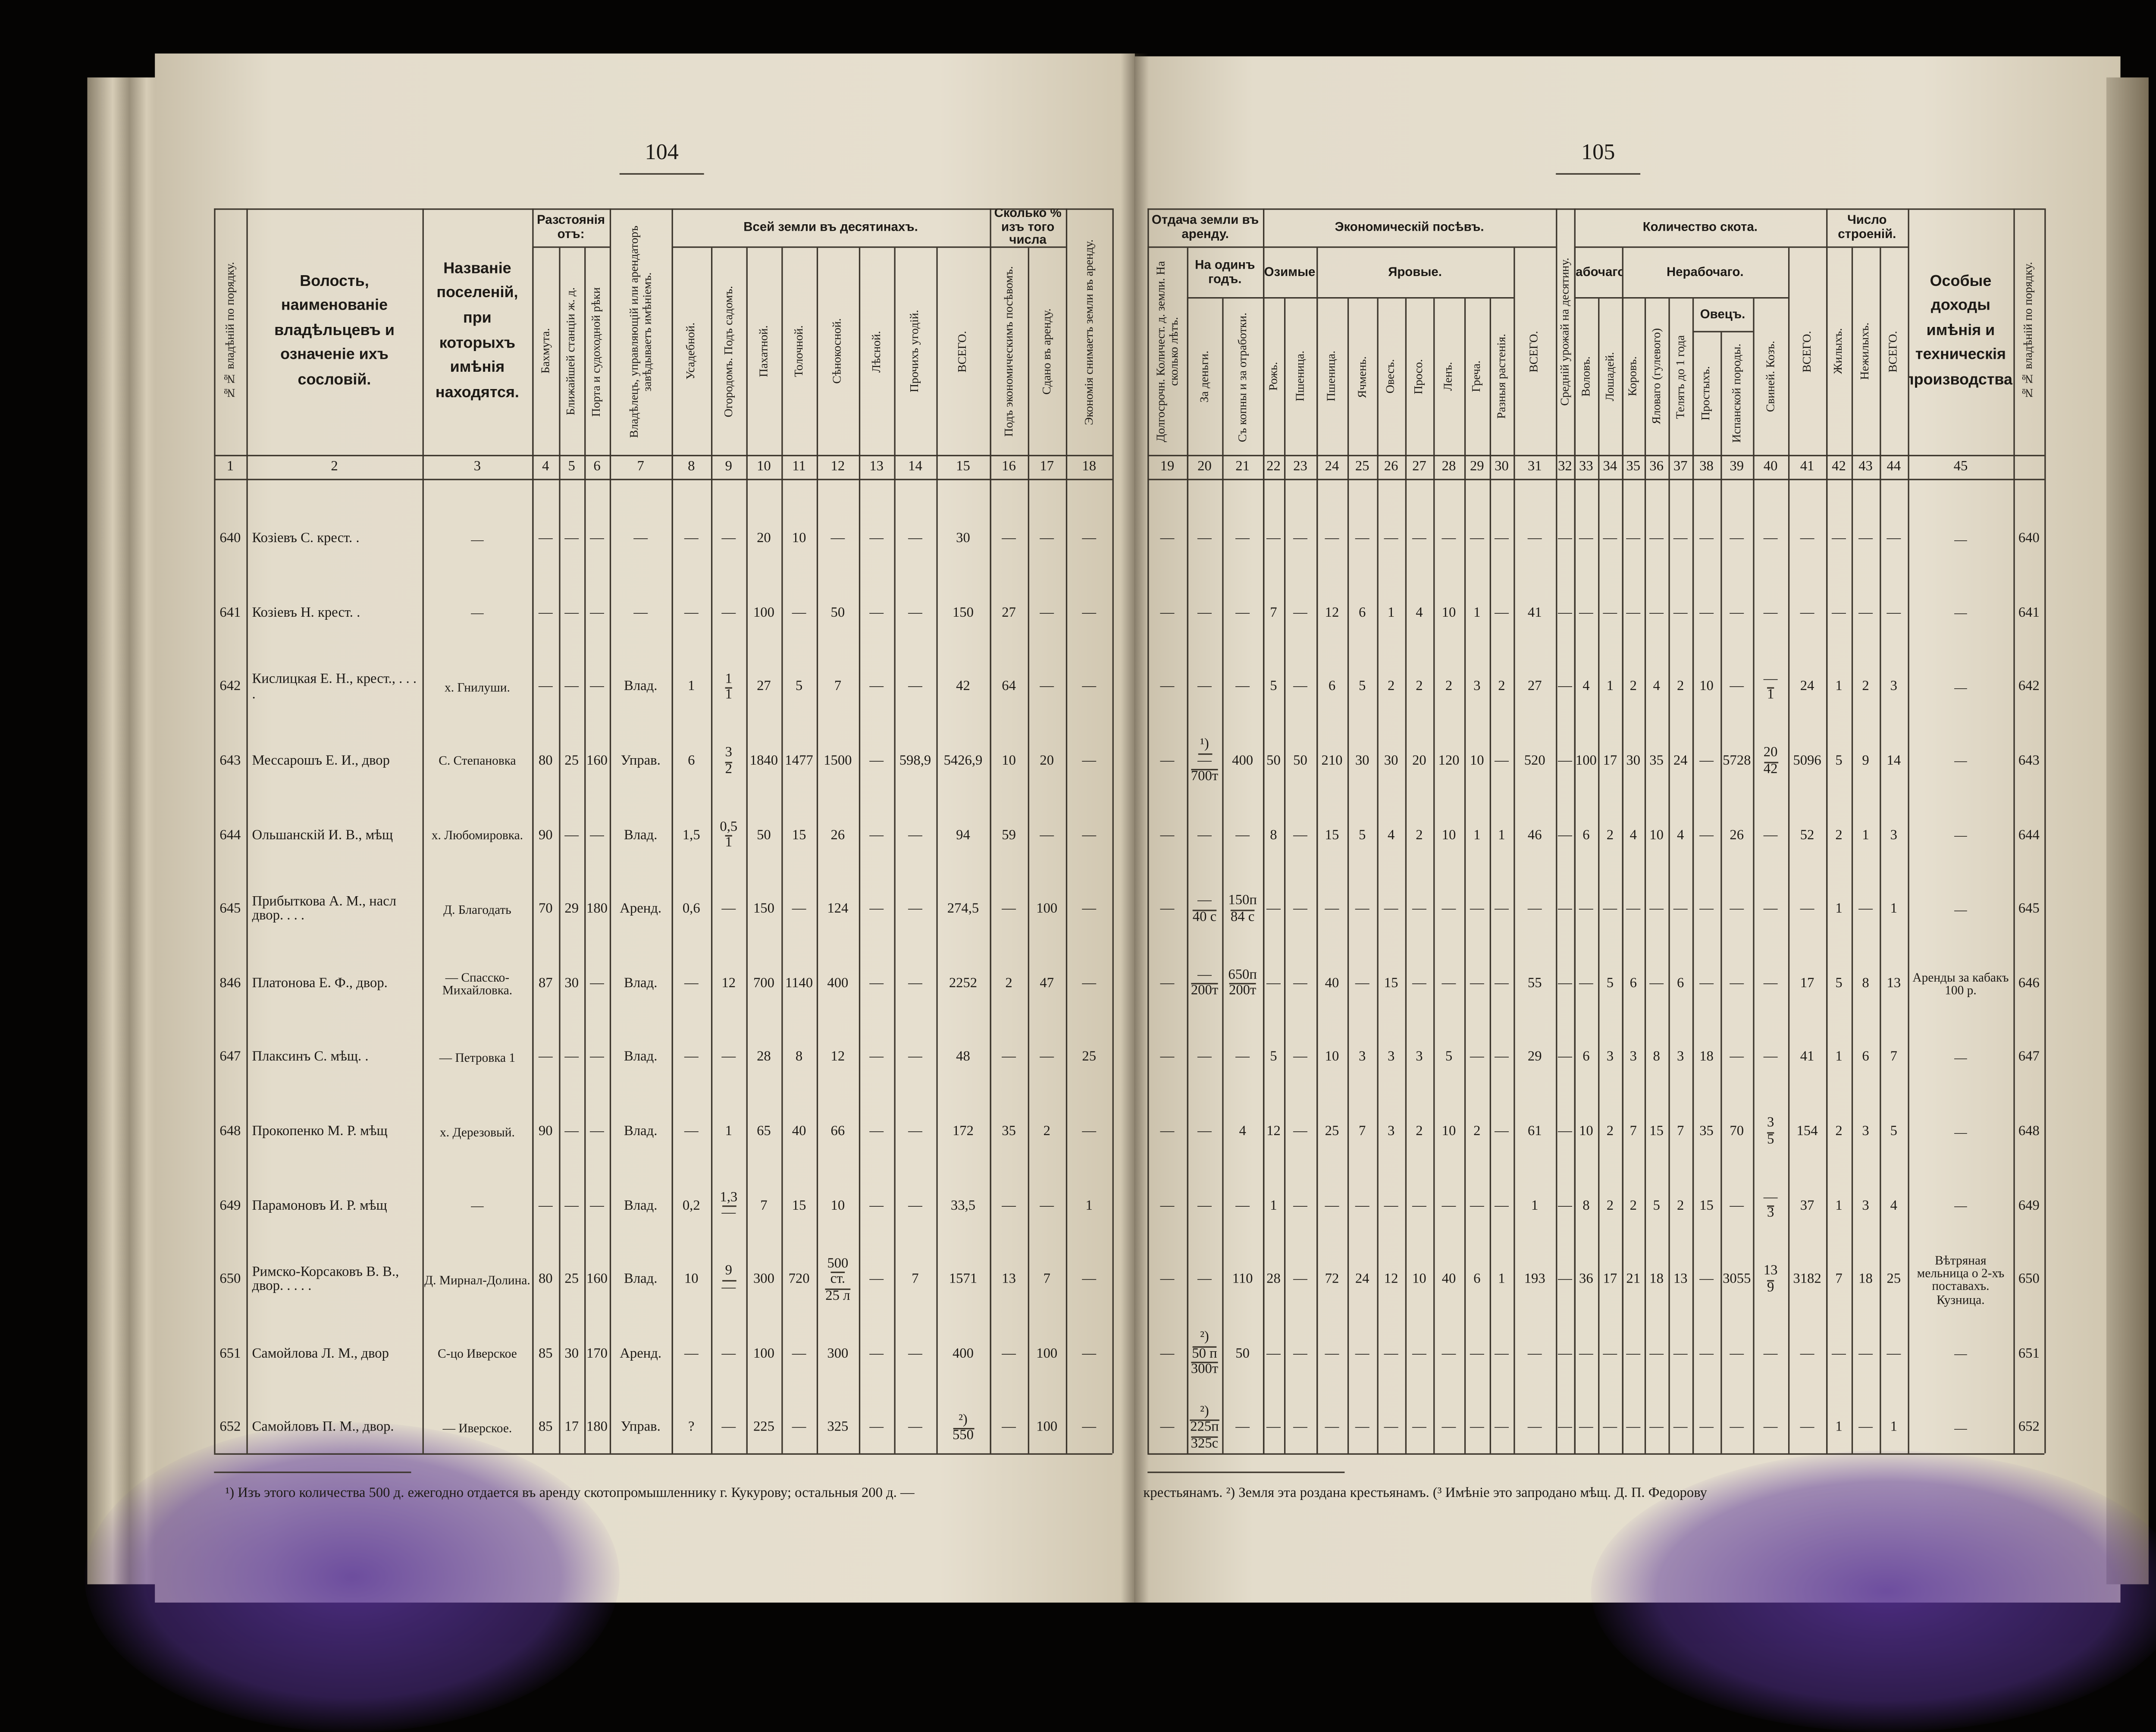 Image resolution: width=2156 pixels, height=1732 pixels. Describe the element at coordinates (1586, 376) in the screenshot. I see `column-header: Воловъ.` at that location.